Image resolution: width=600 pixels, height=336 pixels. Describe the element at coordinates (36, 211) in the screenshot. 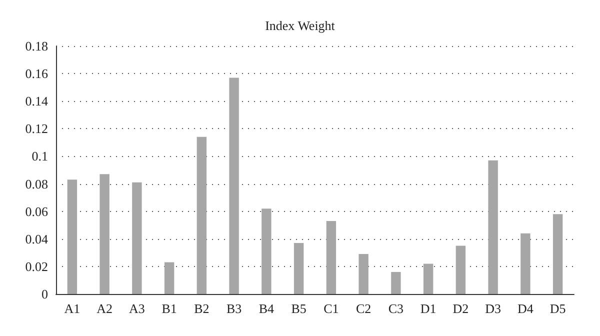

I see `y-tick-label: 0.06` at that location.